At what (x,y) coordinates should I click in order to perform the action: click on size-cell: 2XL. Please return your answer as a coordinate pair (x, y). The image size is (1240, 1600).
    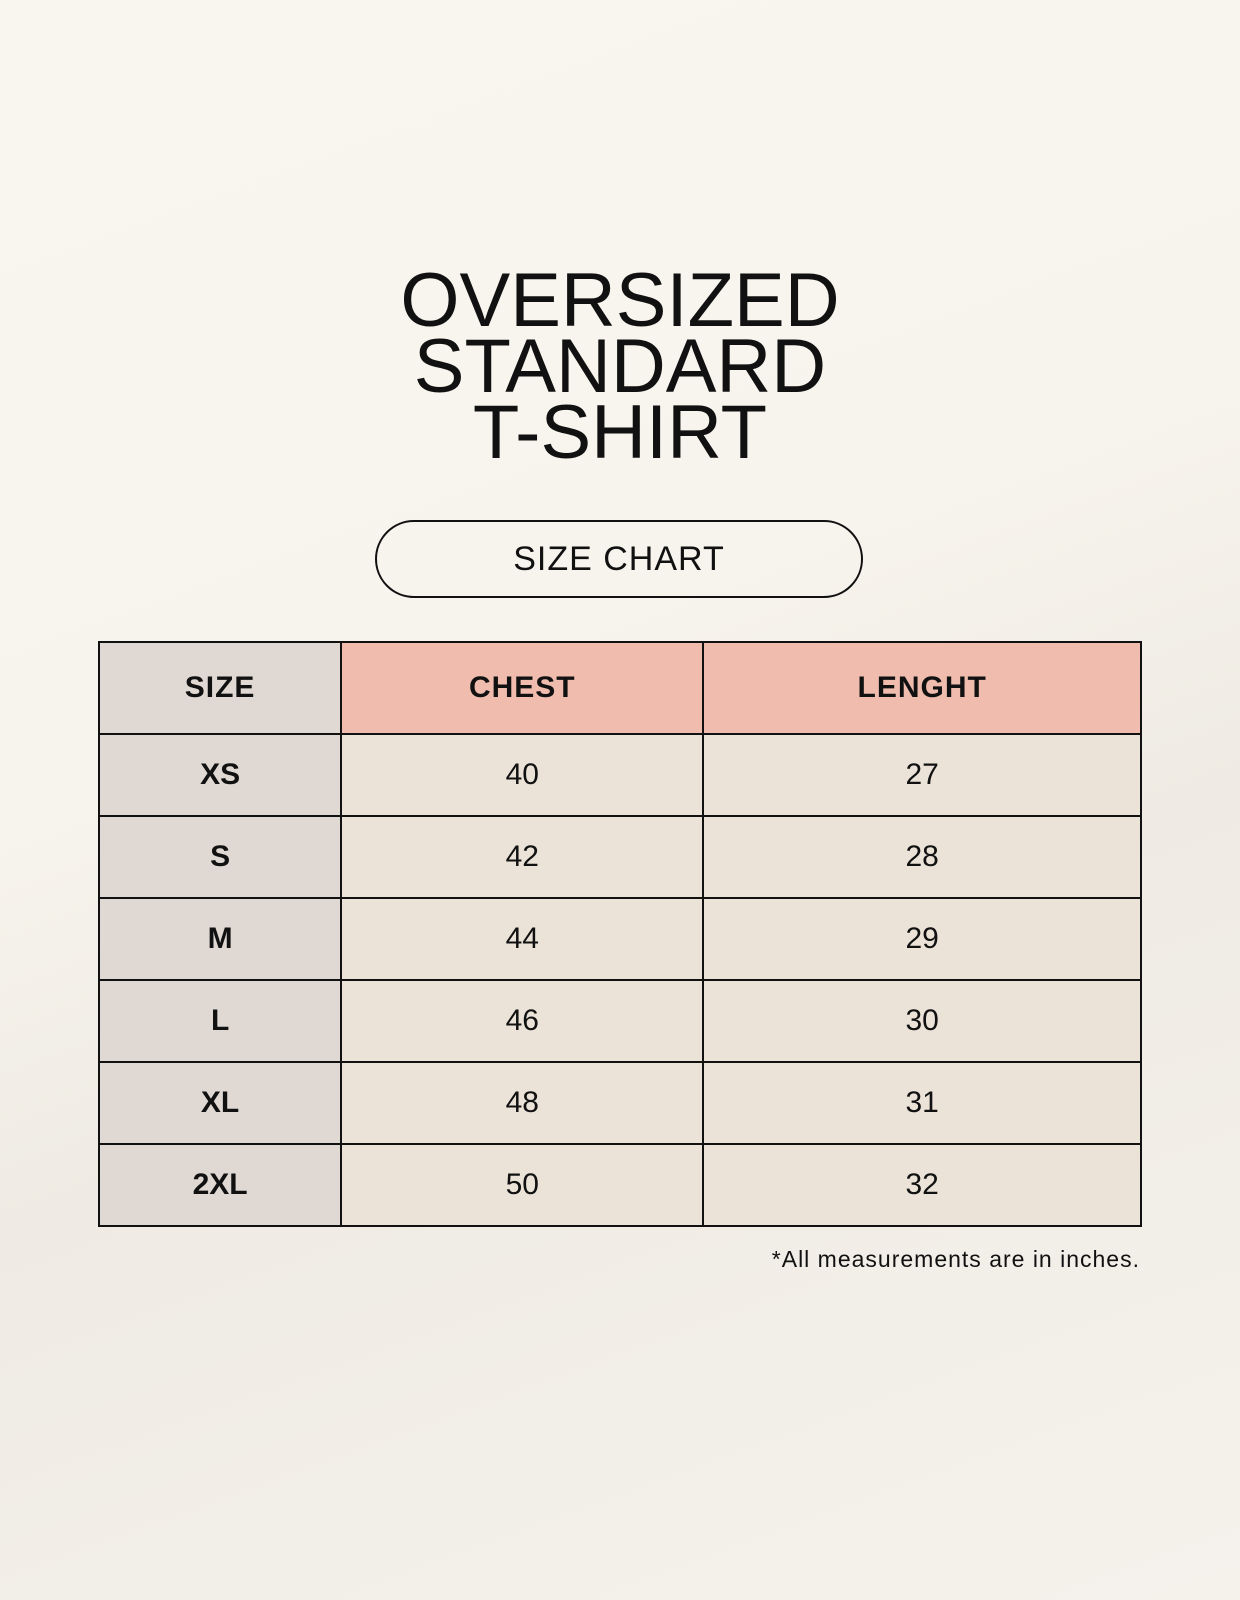
    Looking at the image, I should click on (220, 1185).